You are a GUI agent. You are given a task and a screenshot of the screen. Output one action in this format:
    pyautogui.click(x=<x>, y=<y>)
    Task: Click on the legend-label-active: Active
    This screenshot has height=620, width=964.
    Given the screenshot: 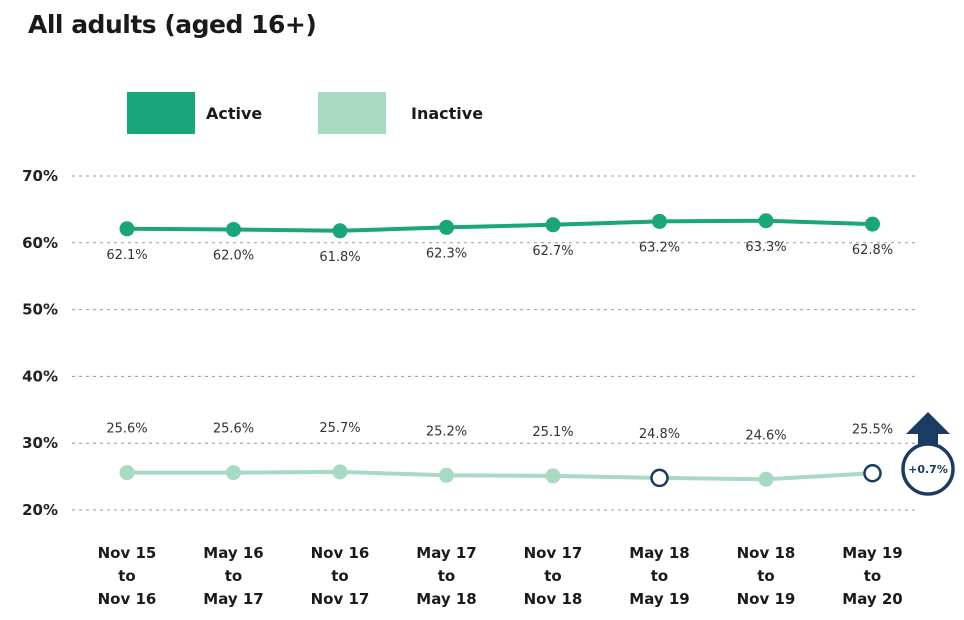 What is the action you would take?
    pyautogui.click(x=234, y=113)
    